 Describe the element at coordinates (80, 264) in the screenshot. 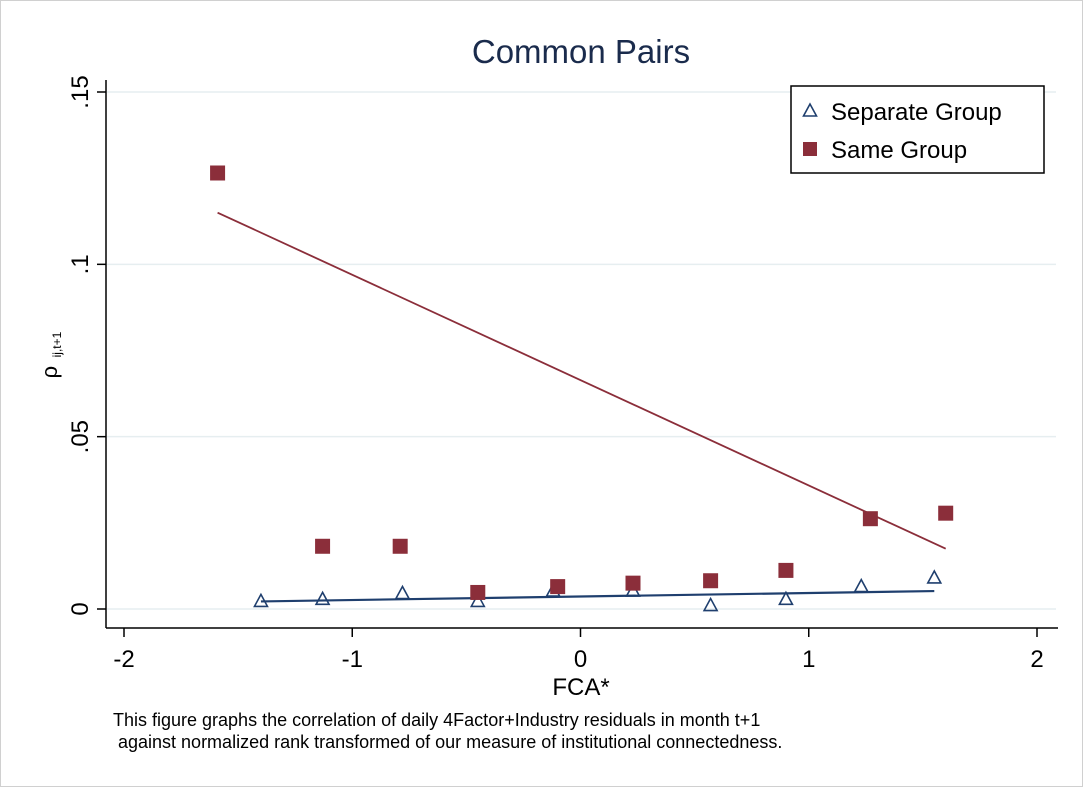

I see `y-tick-label: .1` at that location.